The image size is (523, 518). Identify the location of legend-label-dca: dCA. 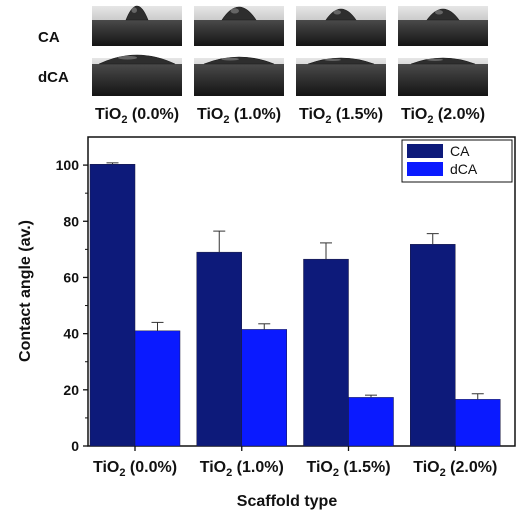
(464, 169).